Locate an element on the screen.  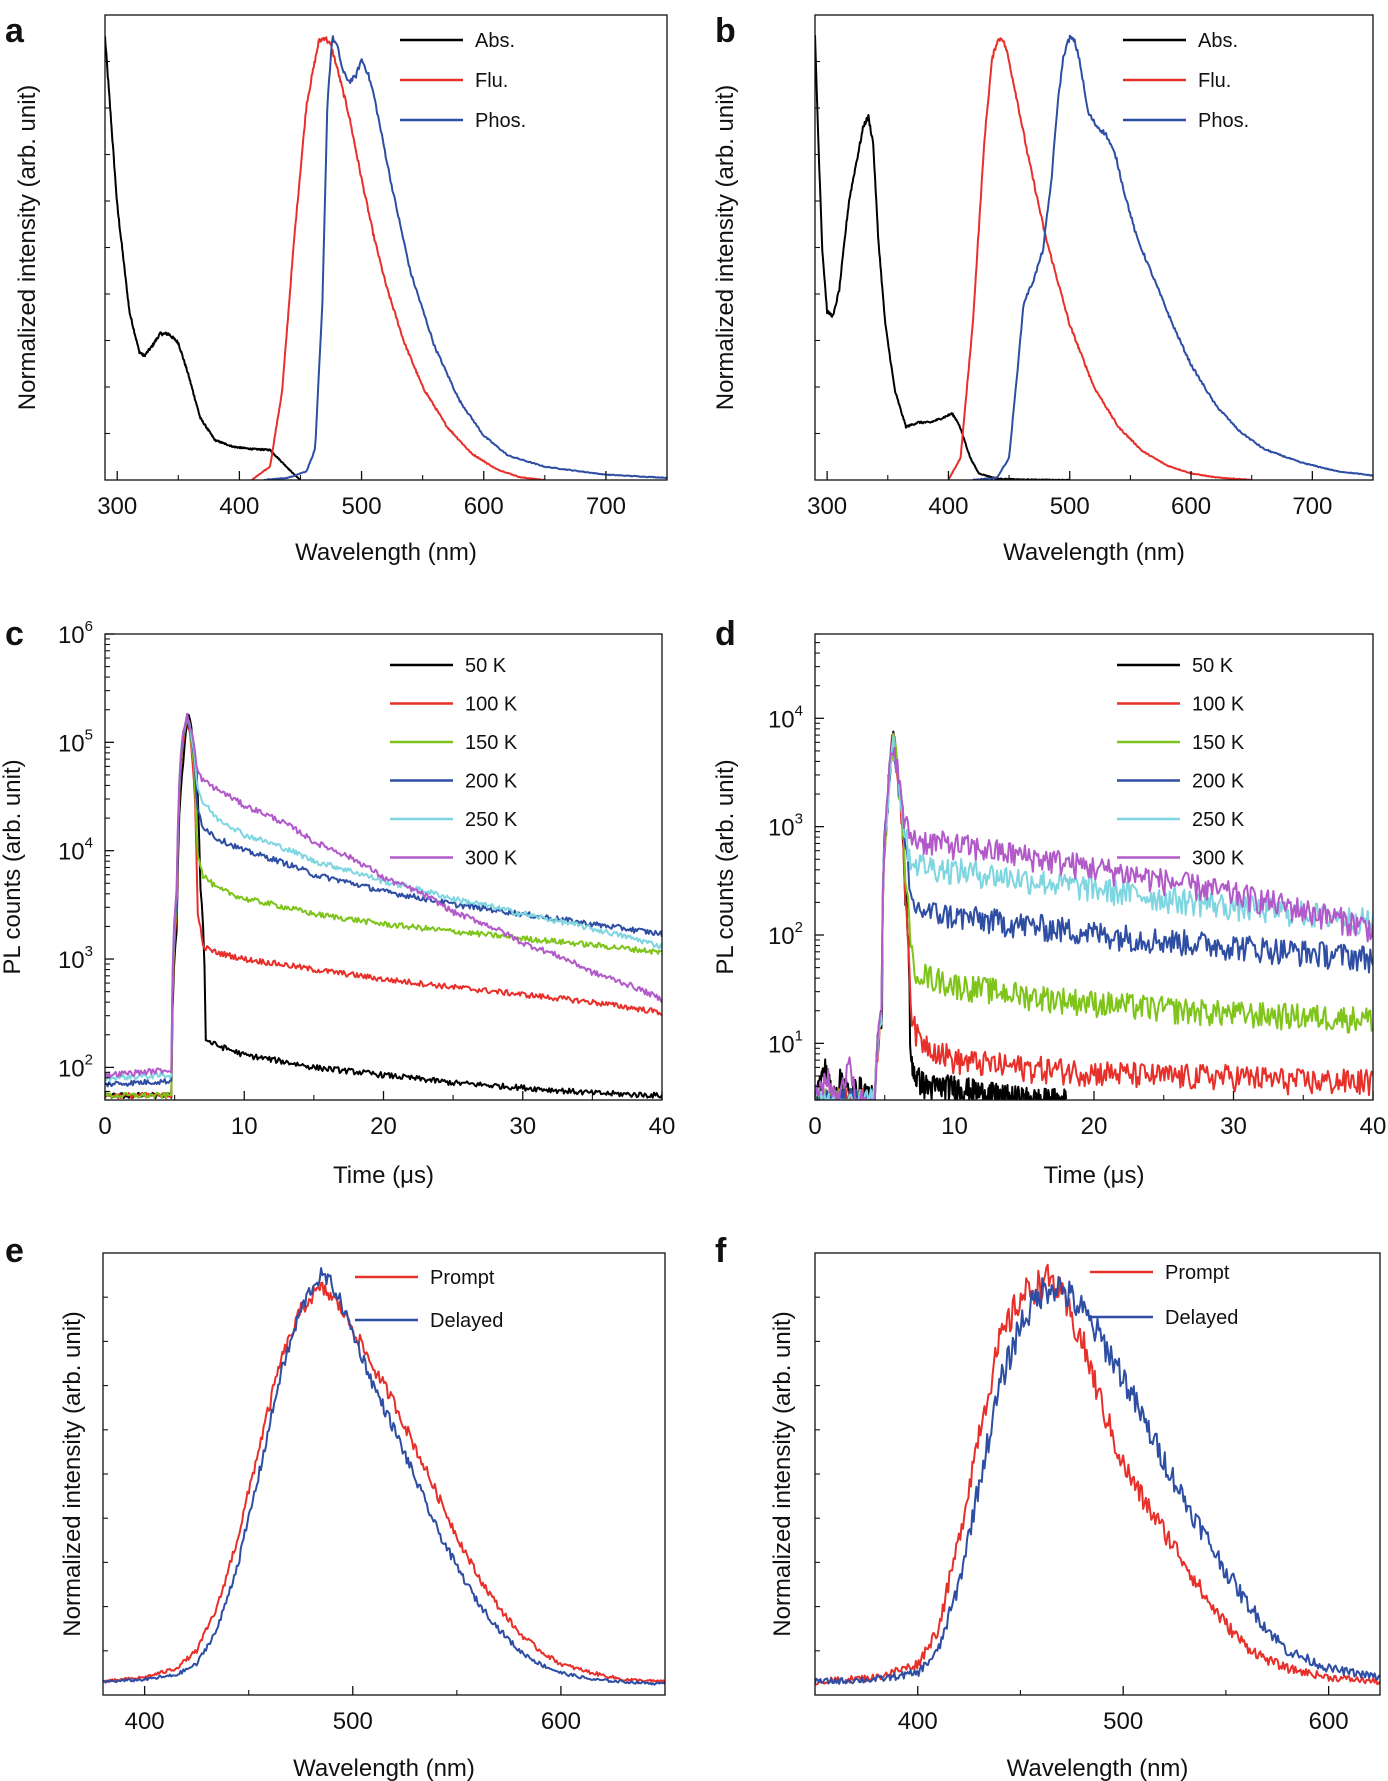
x-tick-label: 20 is located at coordinates (1094, 1126).